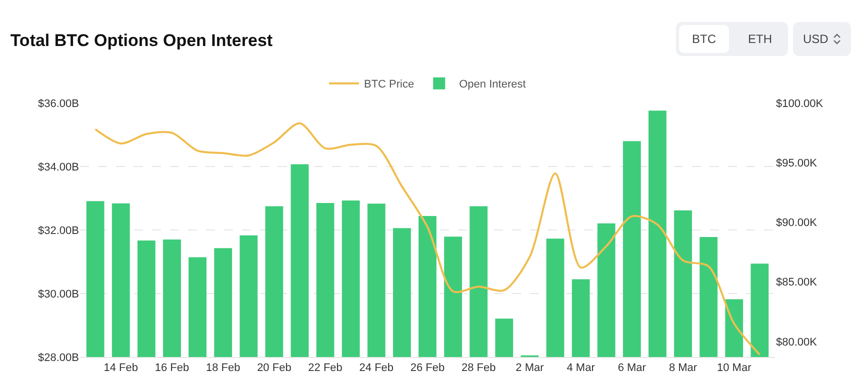 The width and height of the screenshot is (860, 383). Describe the element at coordinates (797, 342) in the screenshot. I see `y2-tick-label: $80.00K` at that location.